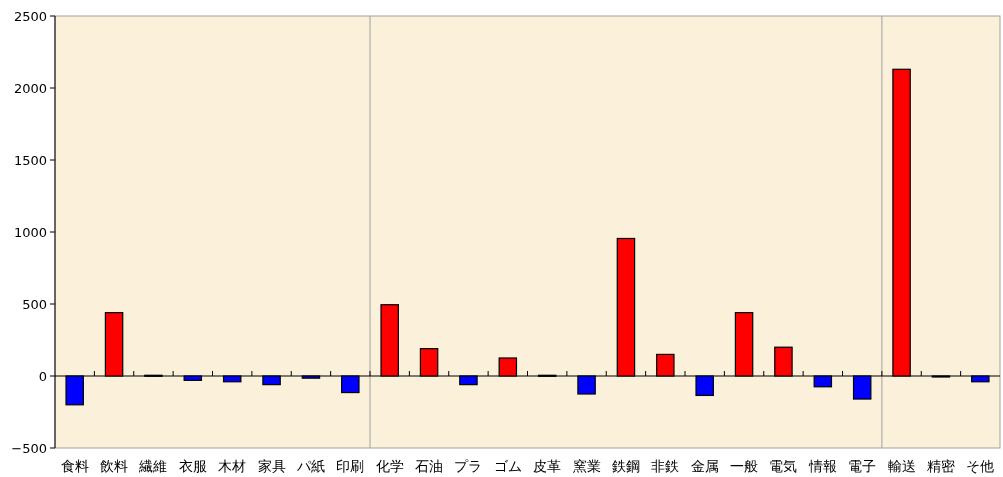 The height and width of the screenshot is (477, 1003). I want to click on x-tick-label: 非鉄, so click(665, 466).